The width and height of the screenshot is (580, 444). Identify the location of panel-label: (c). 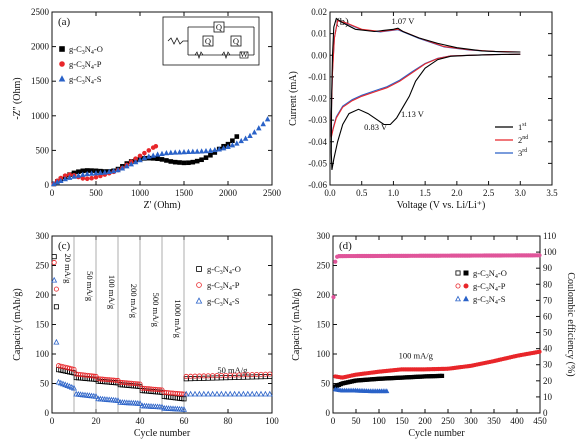
(64, 246).